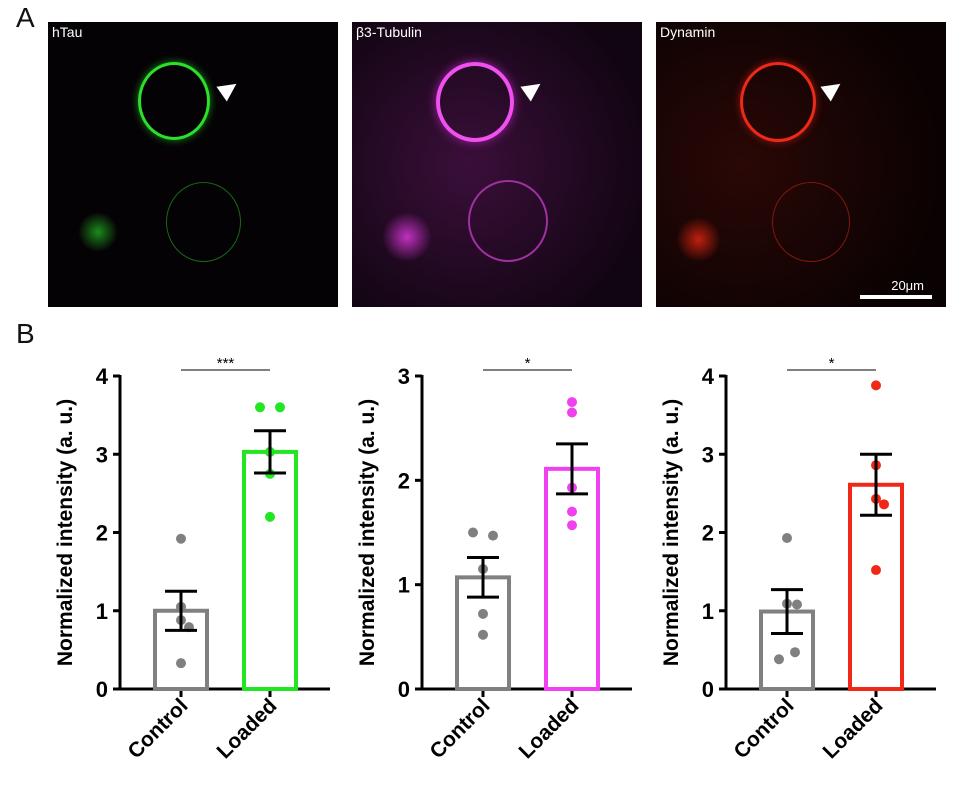  Describe the element at coordinates (801, 164) in the screenshot. I see `micrograph-dynamin: Dynamin 20μm` at that location.